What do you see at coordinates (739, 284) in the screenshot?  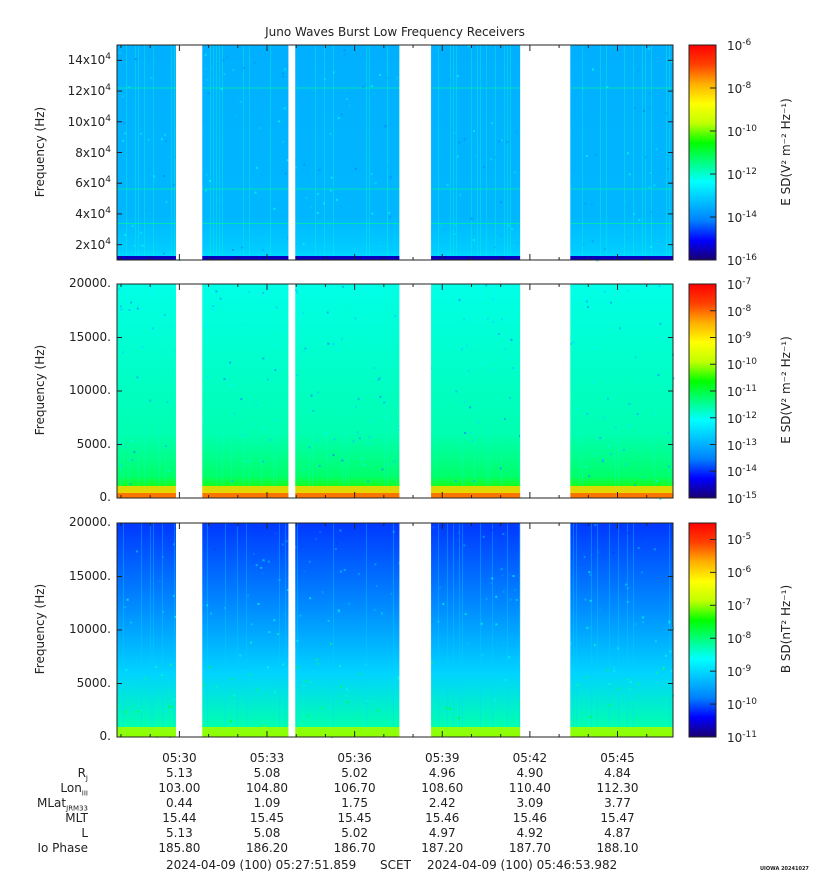 I see `colorbar-tick-label: 10-7` at bounding box center [739, 284].